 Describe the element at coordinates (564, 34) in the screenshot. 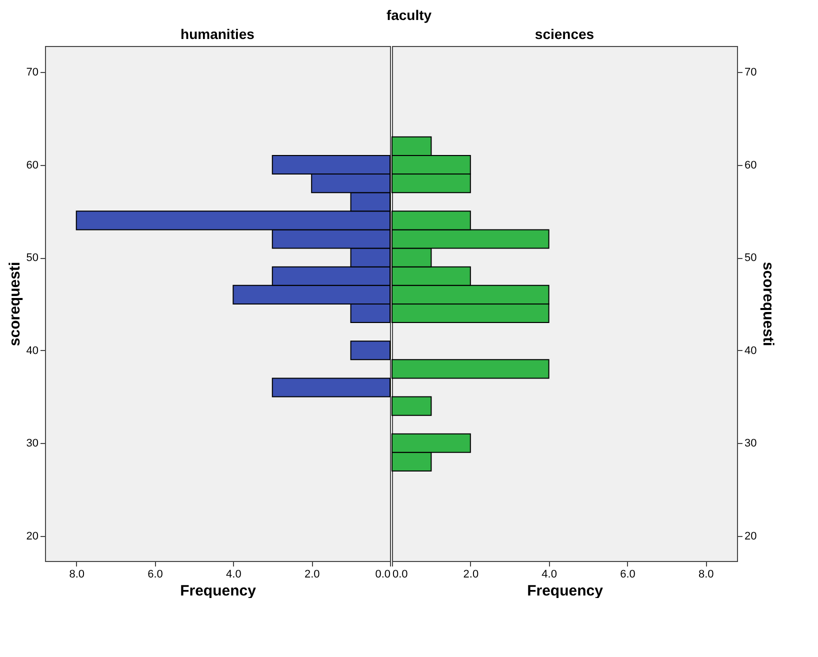

I see `chart-title: sciences` at that location.